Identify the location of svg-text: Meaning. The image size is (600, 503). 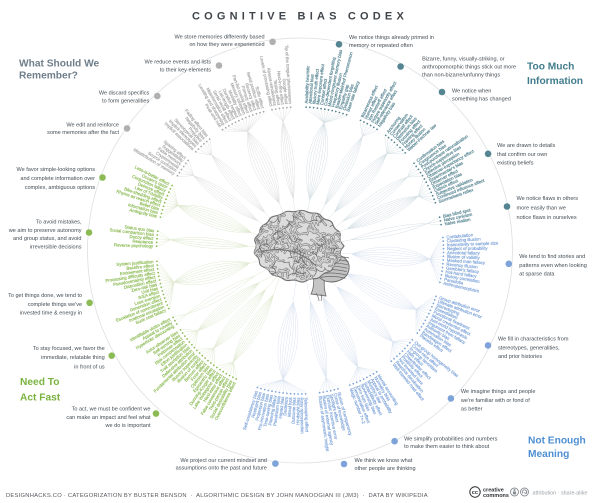
(548, 454).